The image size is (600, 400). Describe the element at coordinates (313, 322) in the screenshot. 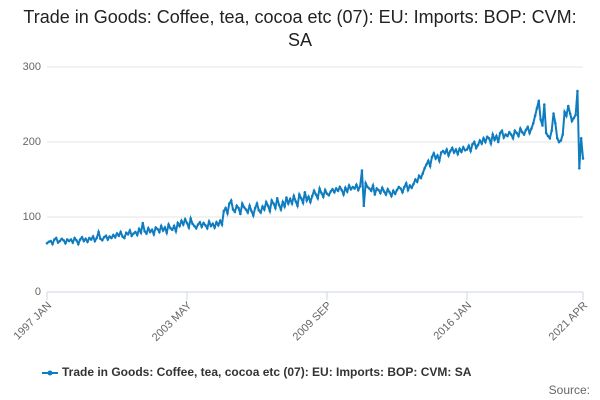

I see `x-tick-label: 2009 SEP` at that location.